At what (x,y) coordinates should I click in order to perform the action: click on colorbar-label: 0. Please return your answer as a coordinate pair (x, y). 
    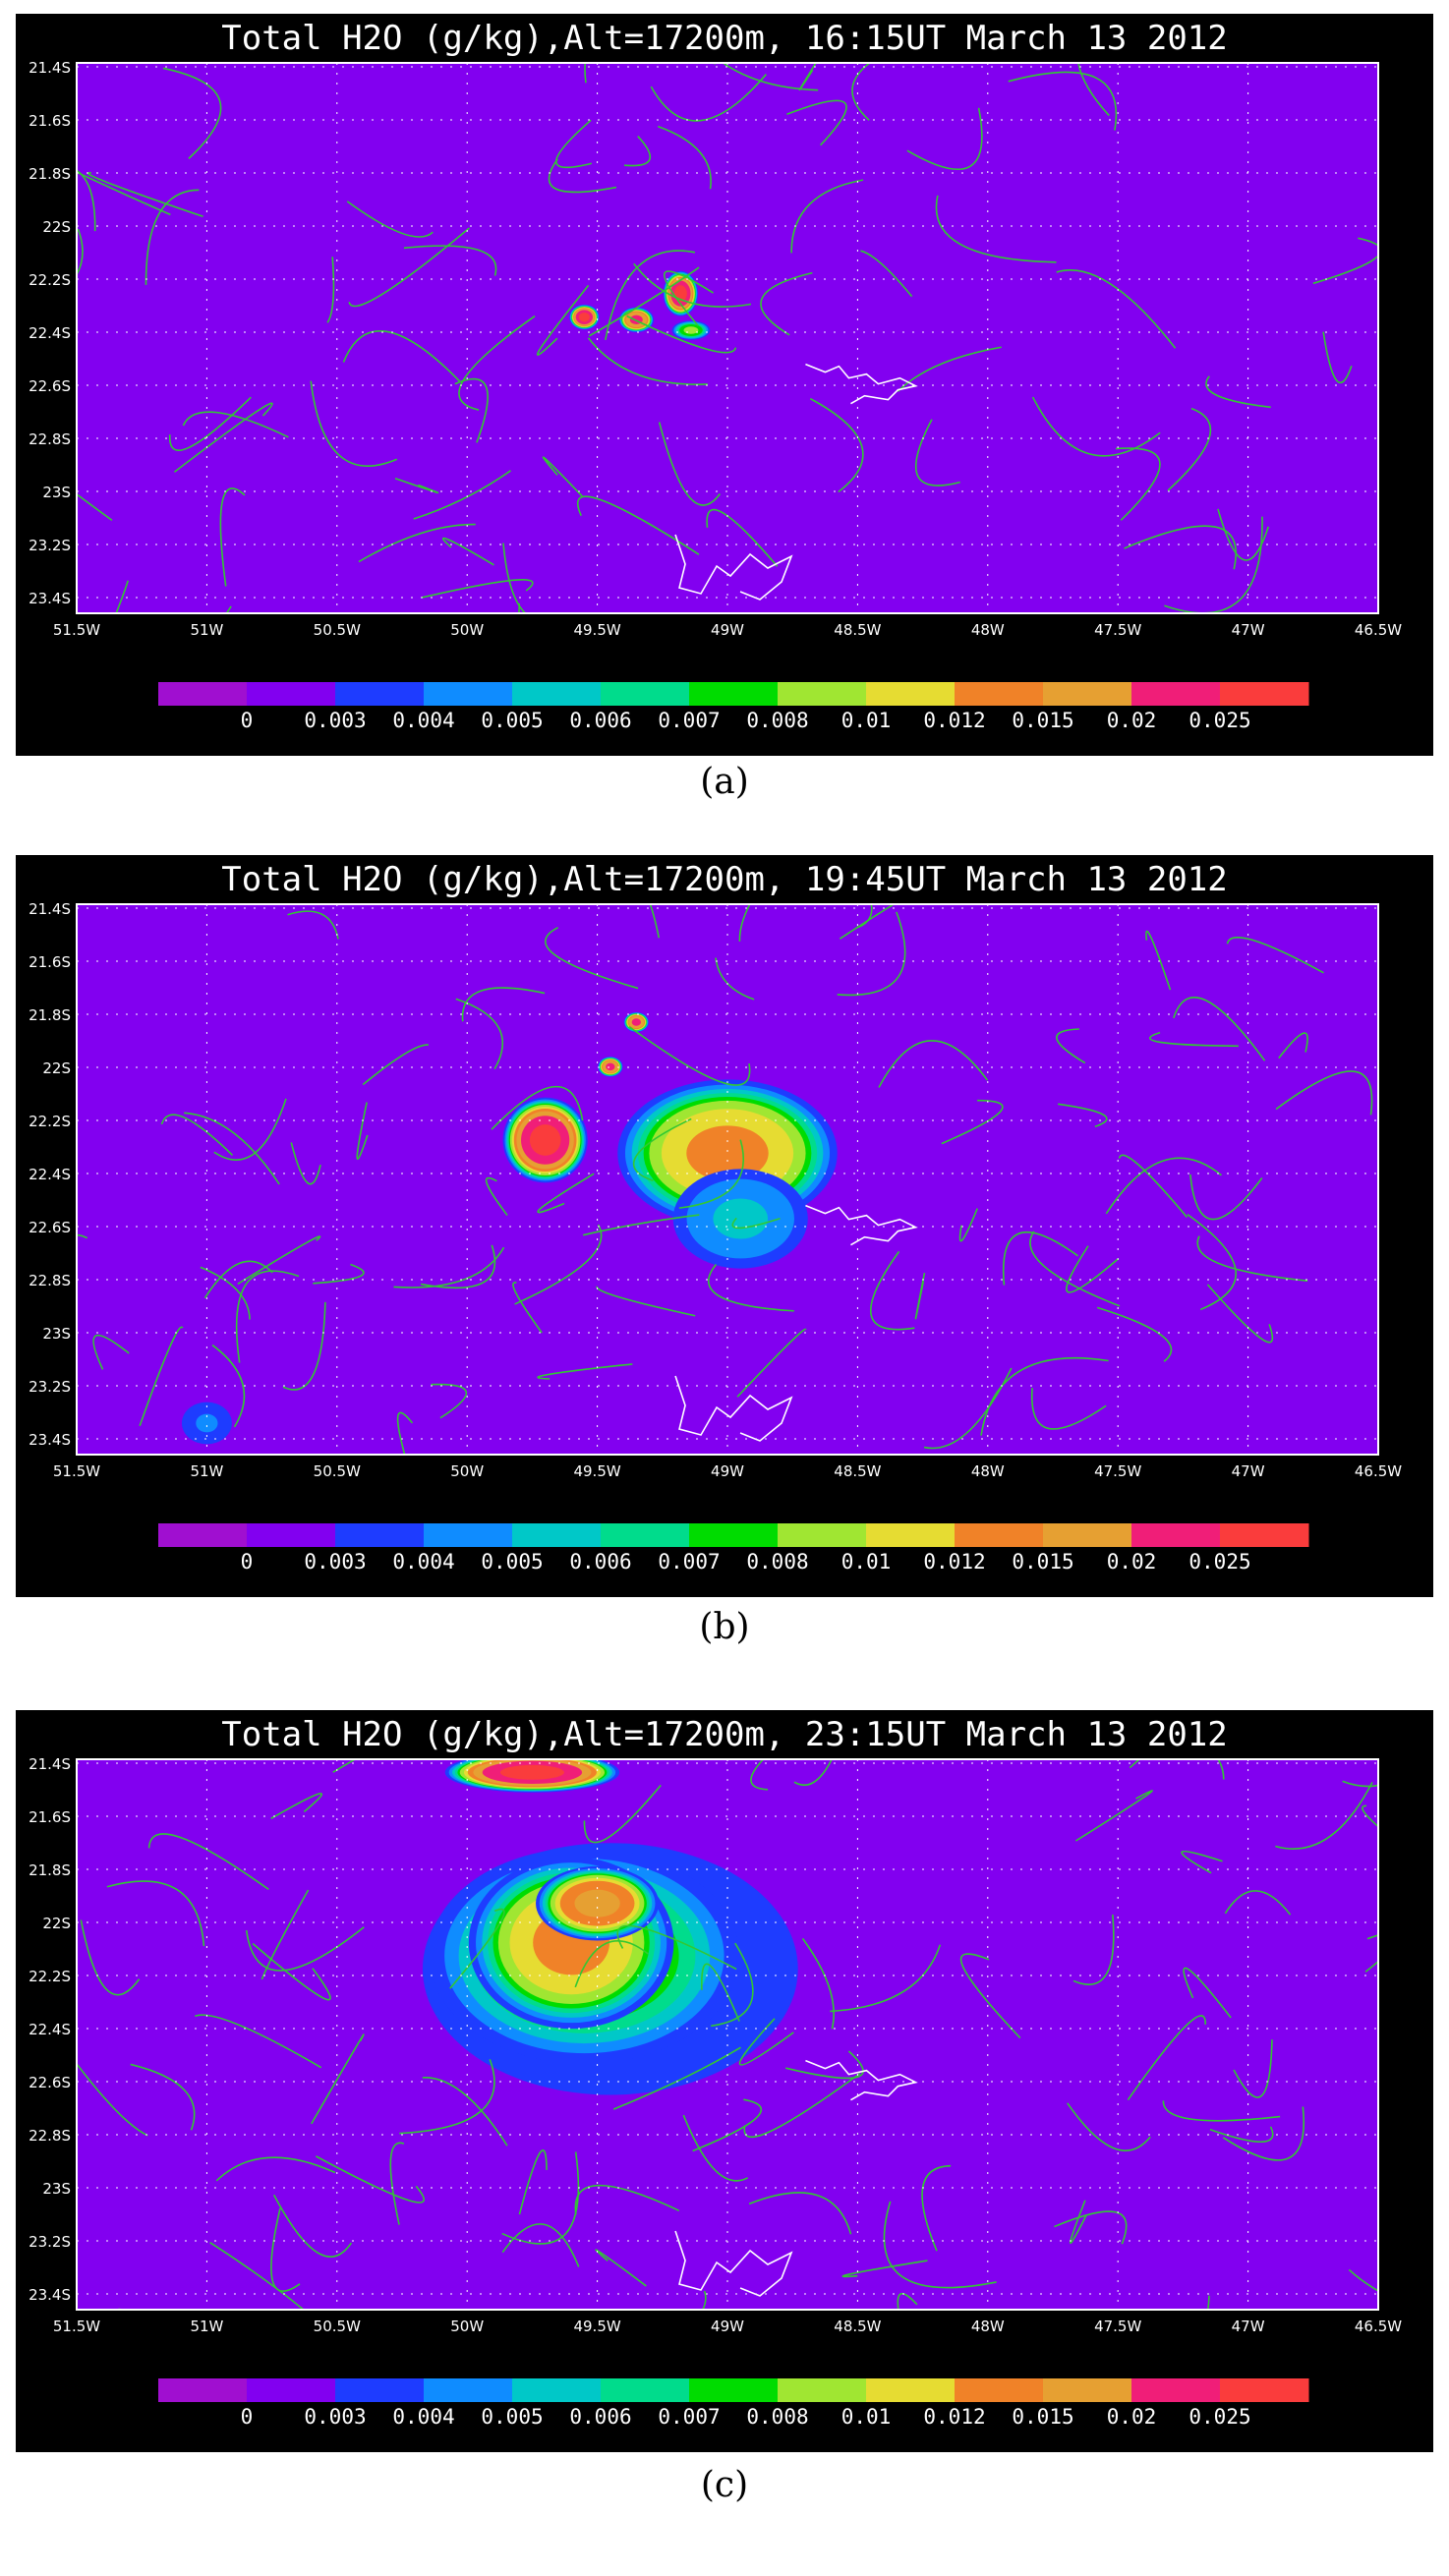
    Looking at the image, I should click on (248, 1562).